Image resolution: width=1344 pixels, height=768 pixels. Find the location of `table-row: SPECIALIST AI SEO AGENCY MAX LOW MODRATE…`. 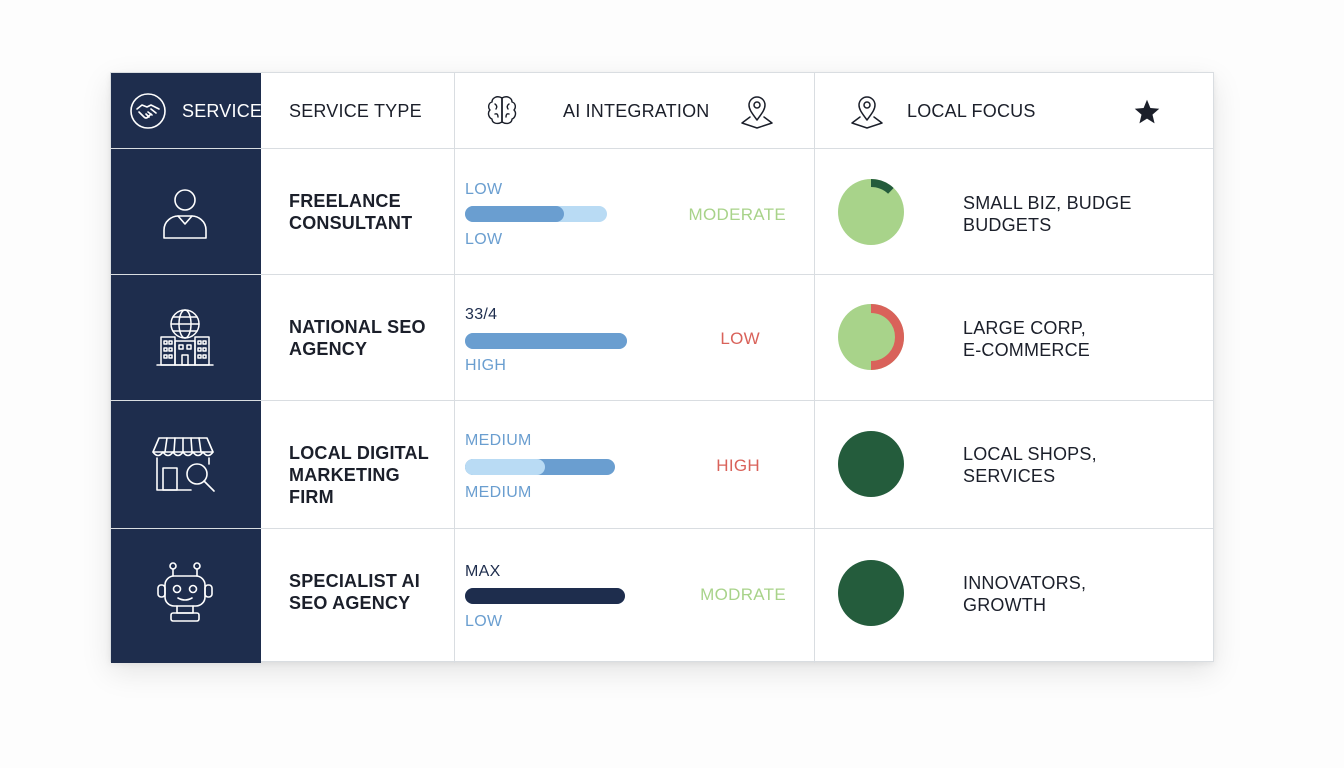

table-row: SPECIALIST AI SEO AGENCY MAX LOW MODRATE… is located at coordinates (662, 596).